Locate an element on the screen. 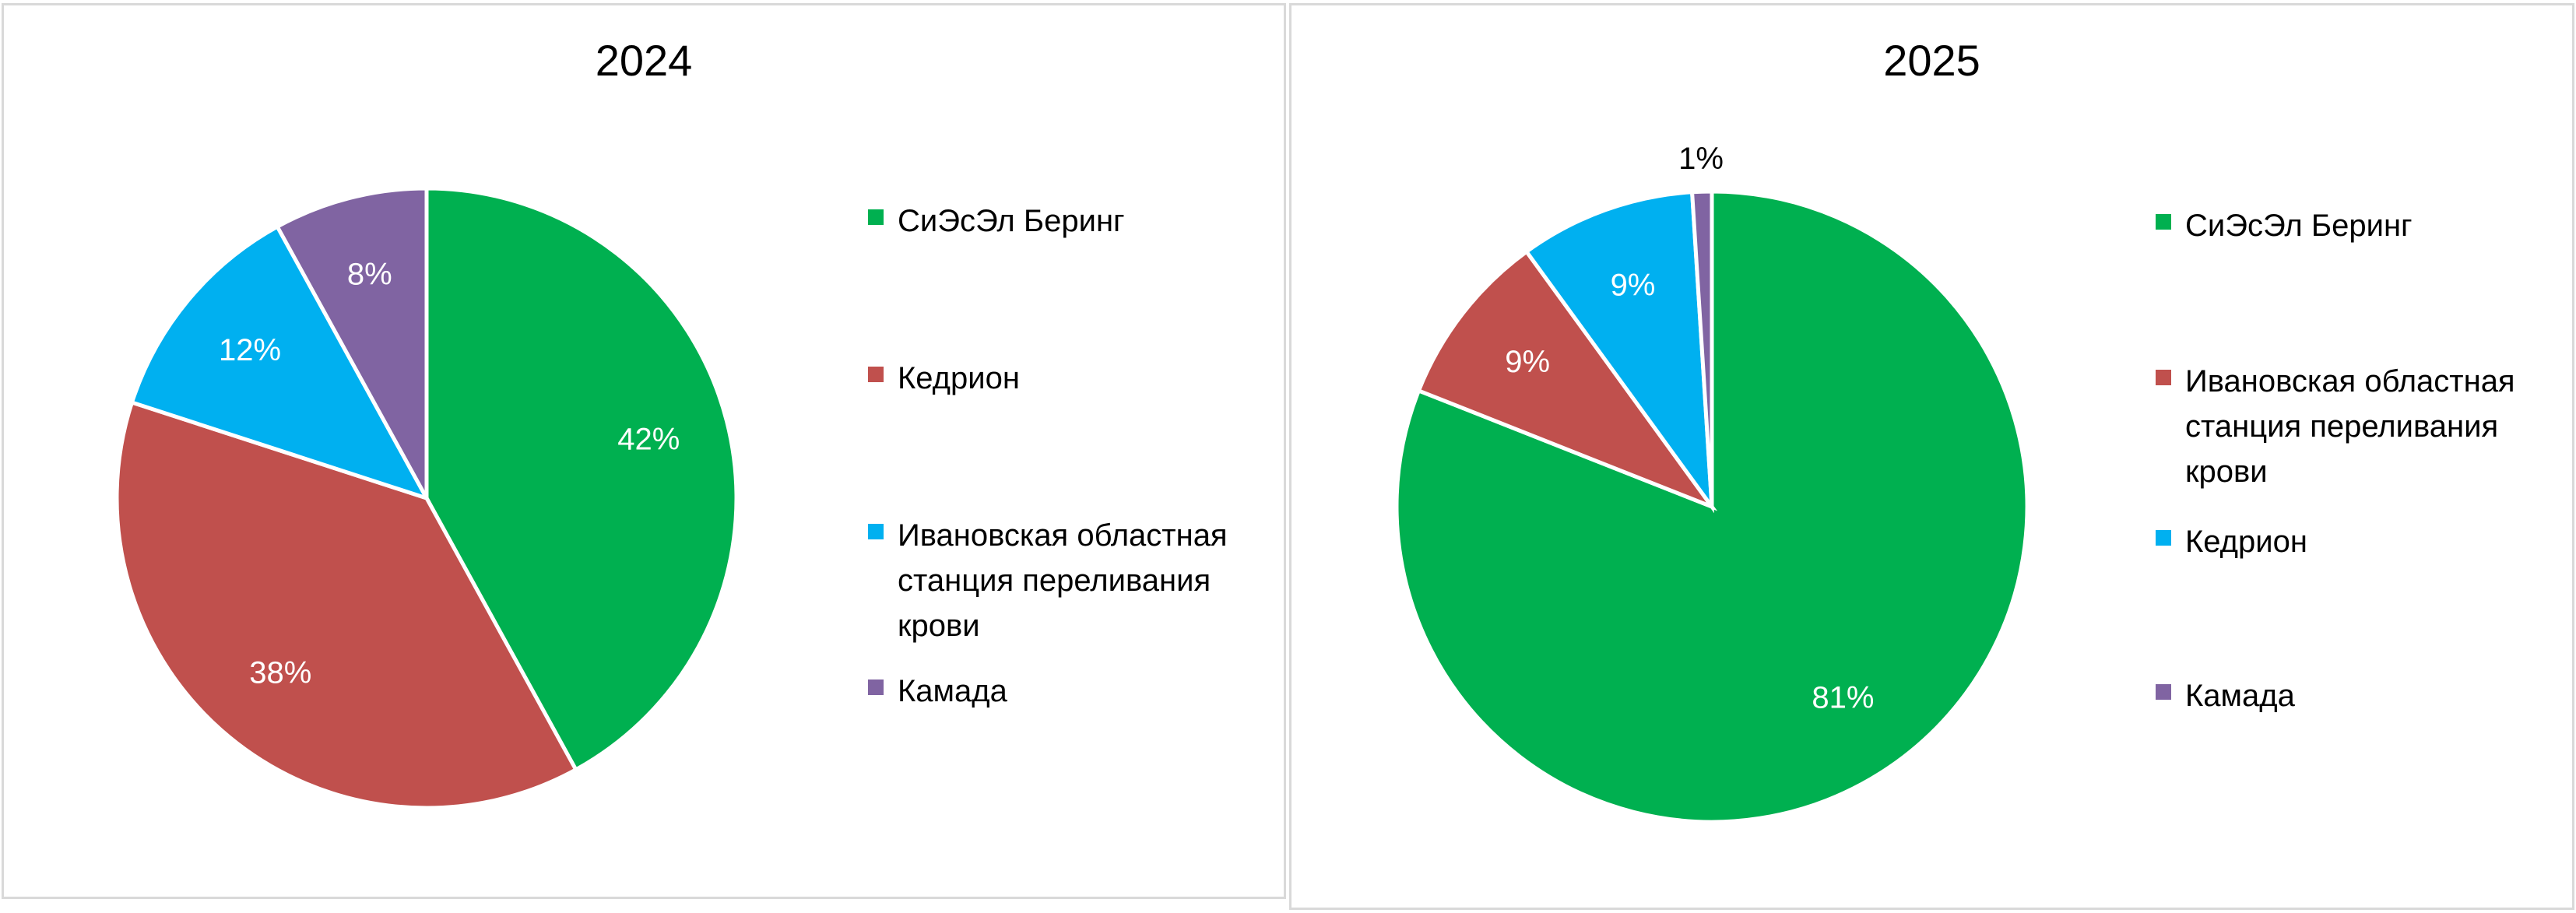  slice-label: 1% is located at coordinates (1701, 159).